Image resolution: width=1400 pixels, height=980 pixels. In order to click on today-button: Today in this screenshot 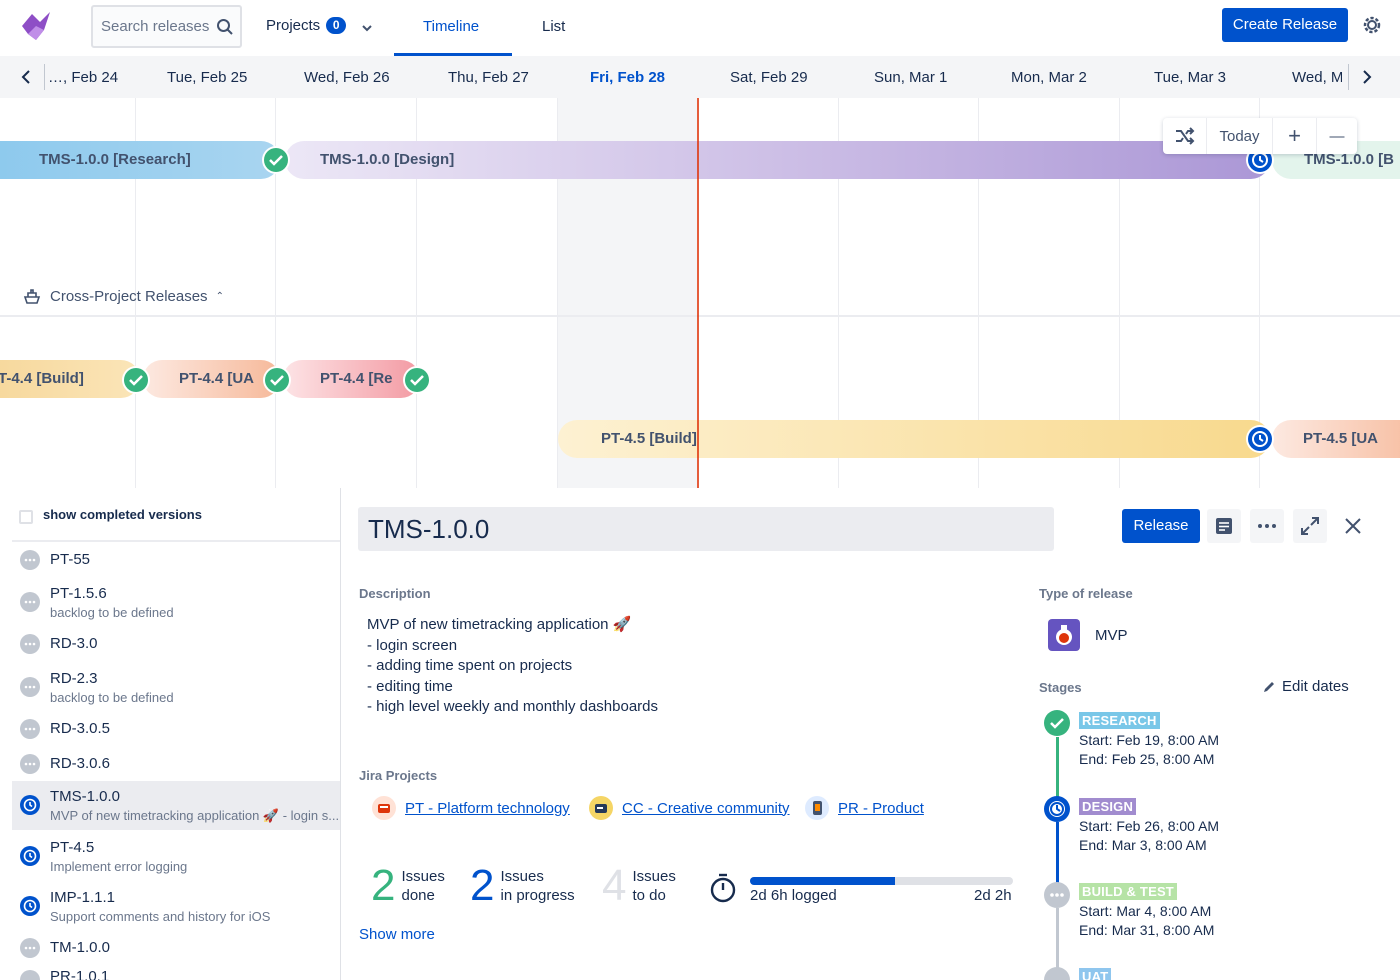, I will do `click(1240, 136)`.